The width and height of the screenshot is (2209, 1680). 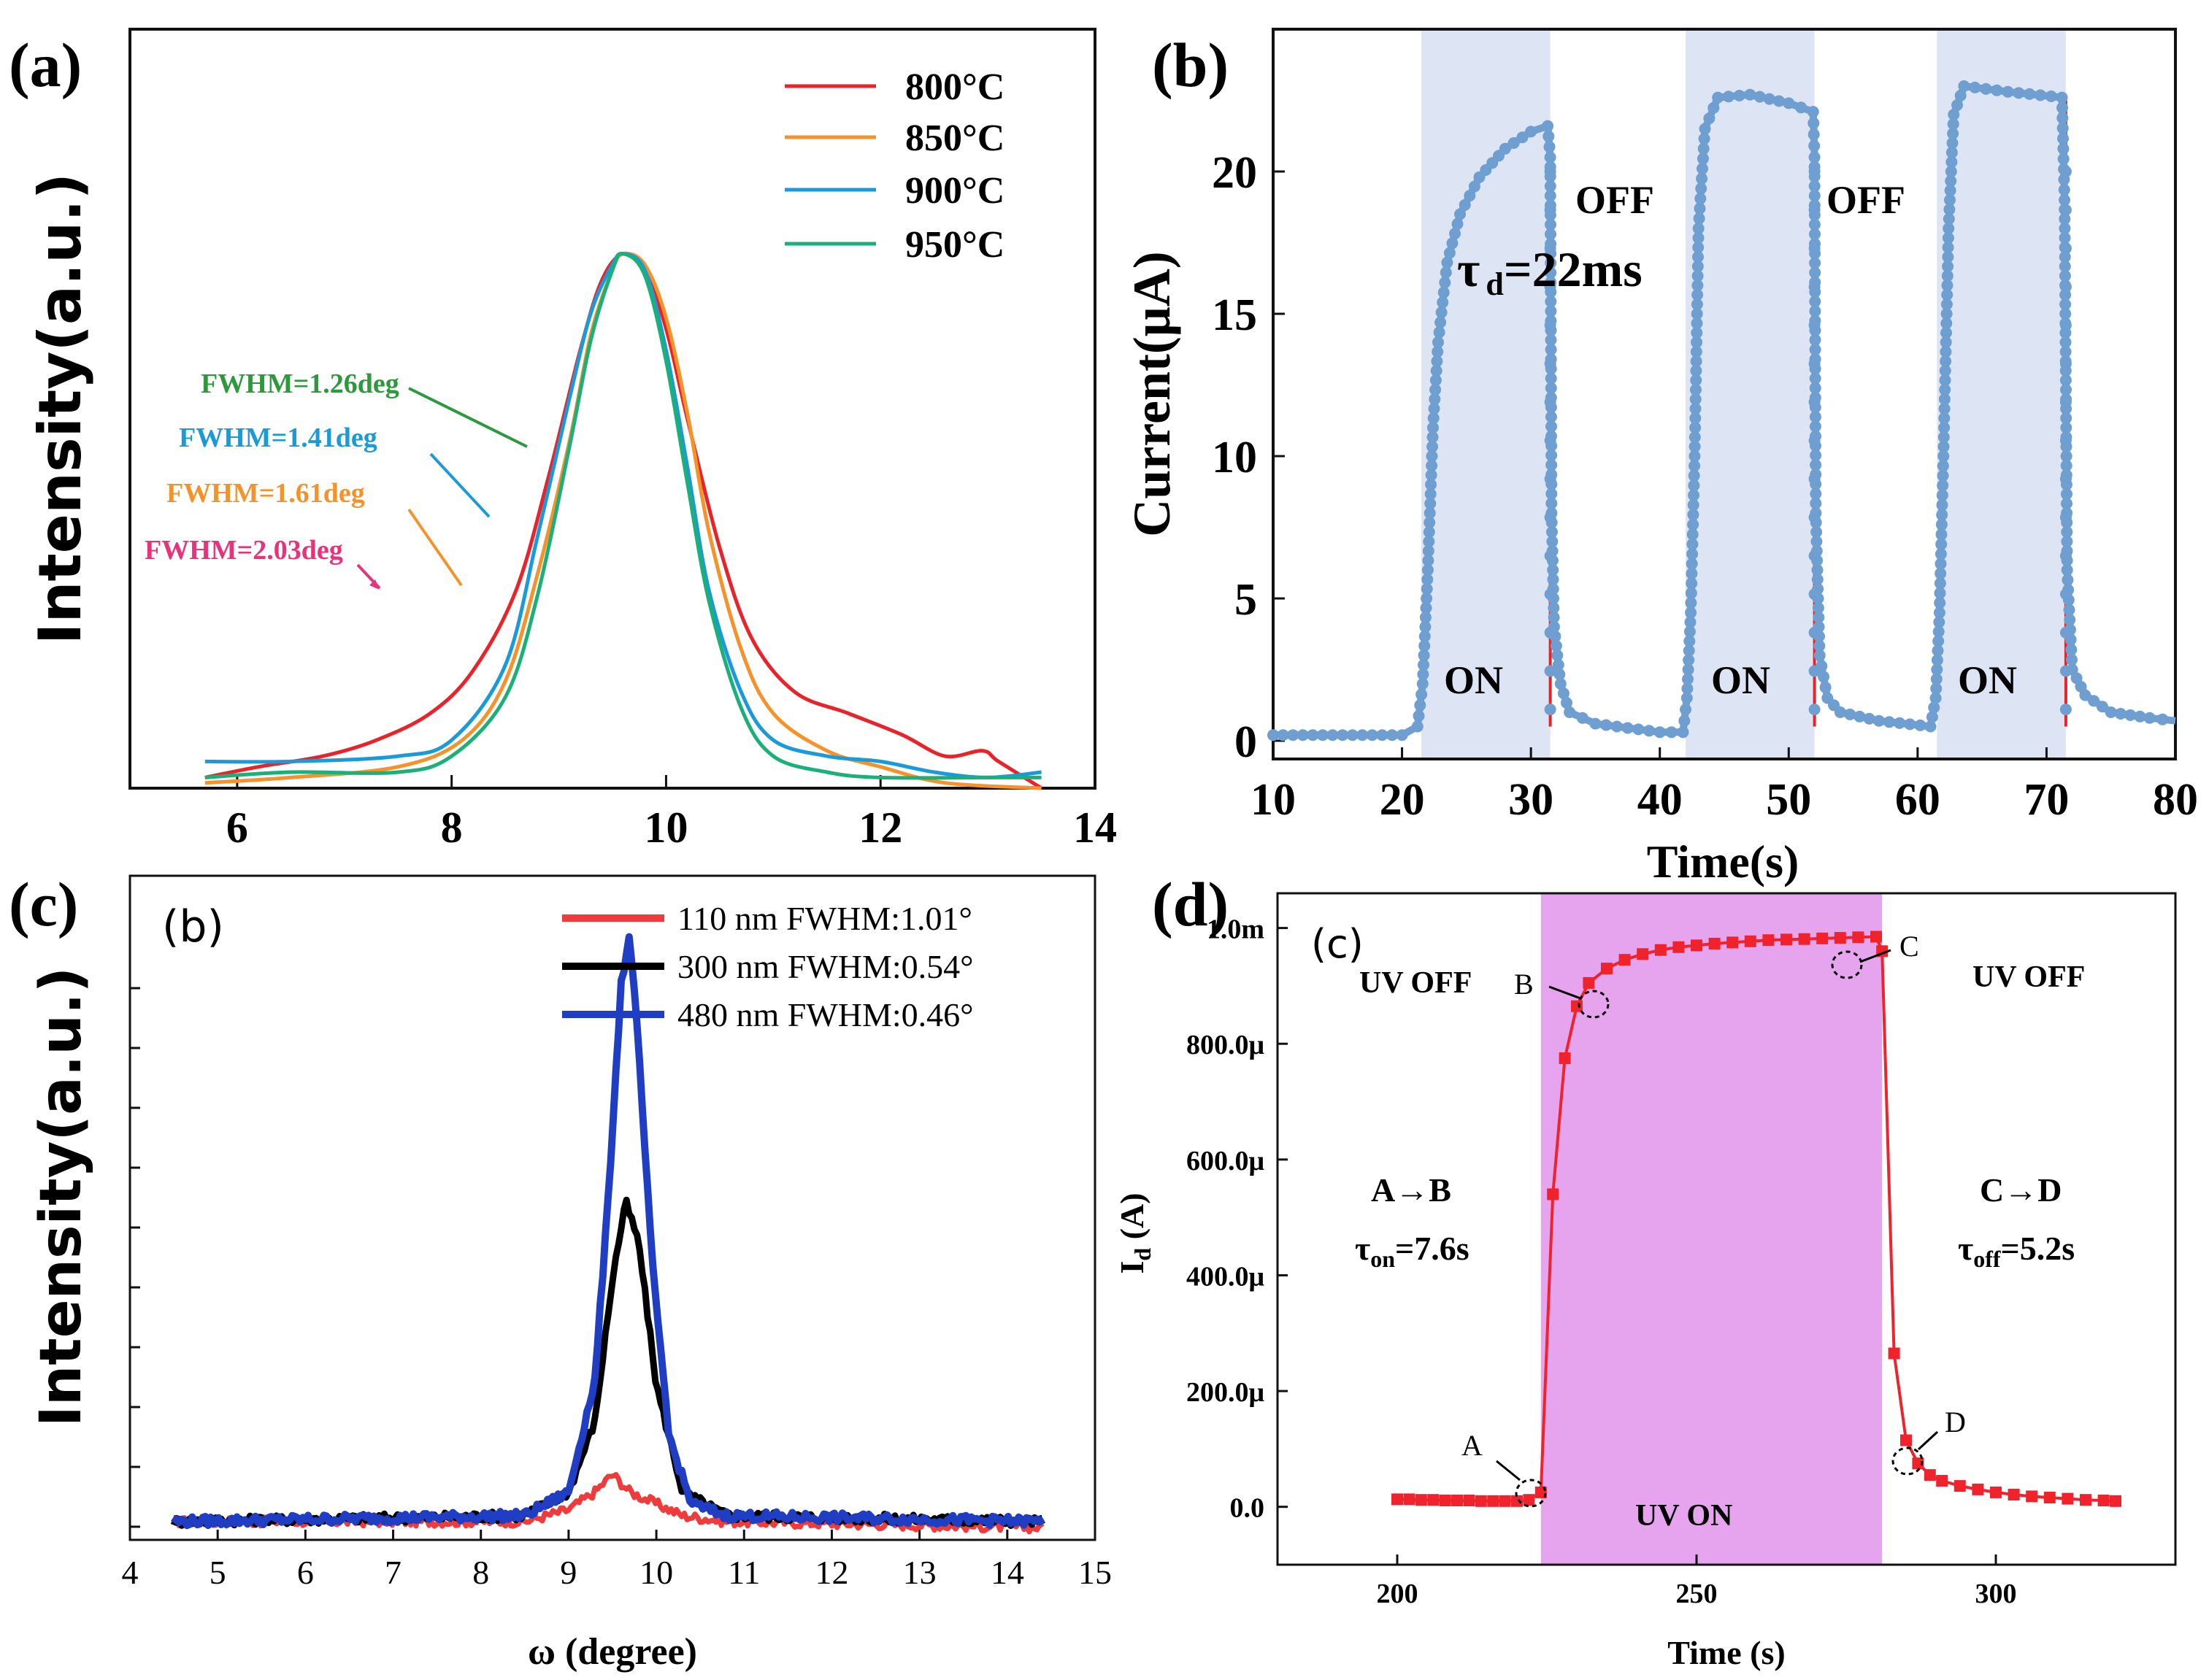 What do you see at coordinates (305, 1572) in the screenshot?
I see `panel-c-xtick-label-2: 6` at bounding box center [305, 1572].